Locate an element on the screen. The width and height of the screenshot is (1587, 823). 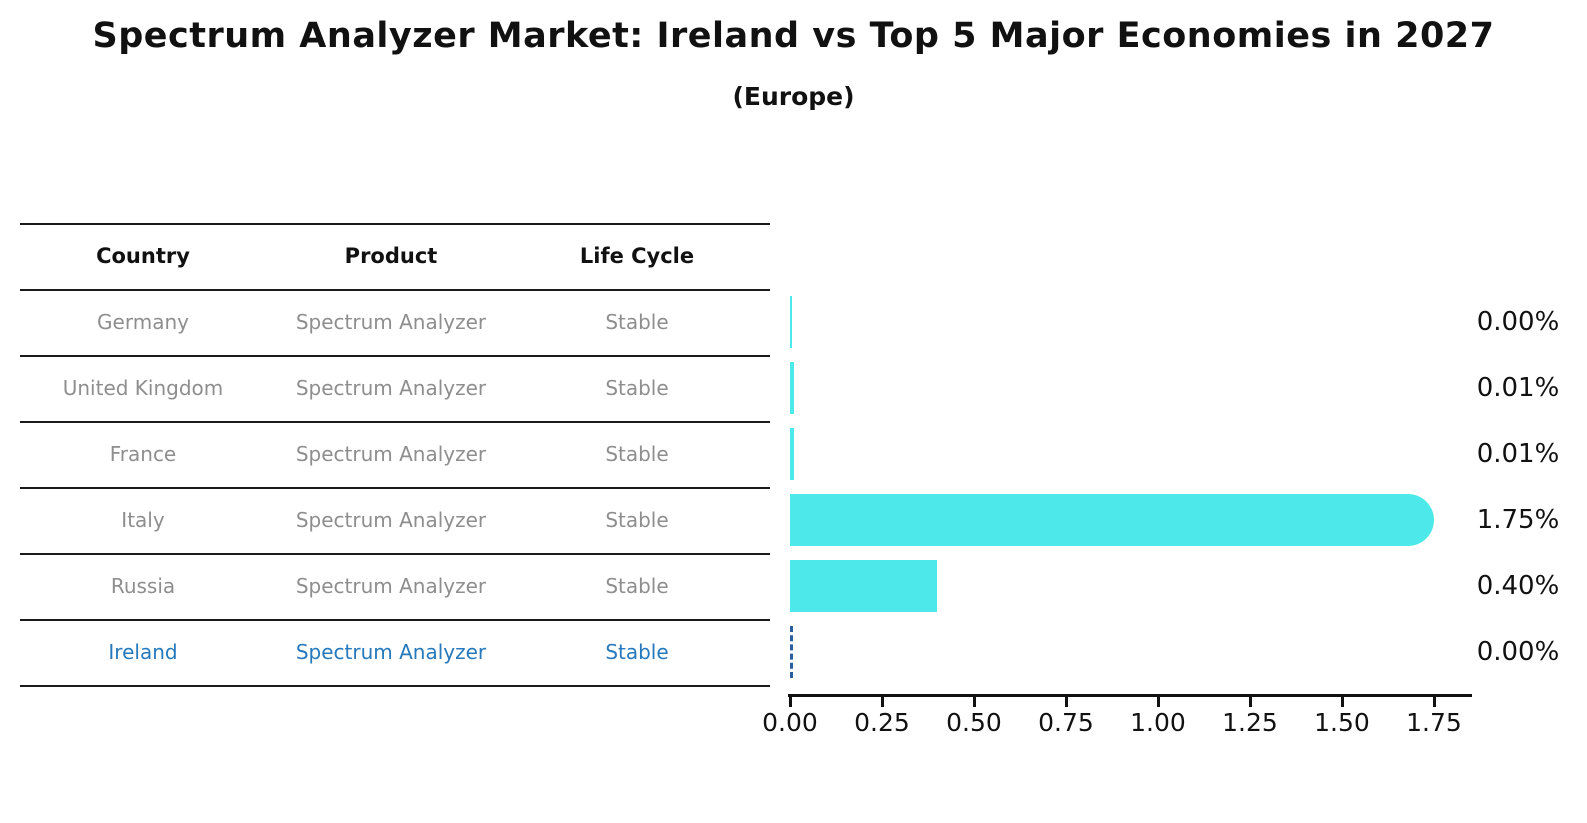
table-header-country: Country is located at coordinates (143, 256).